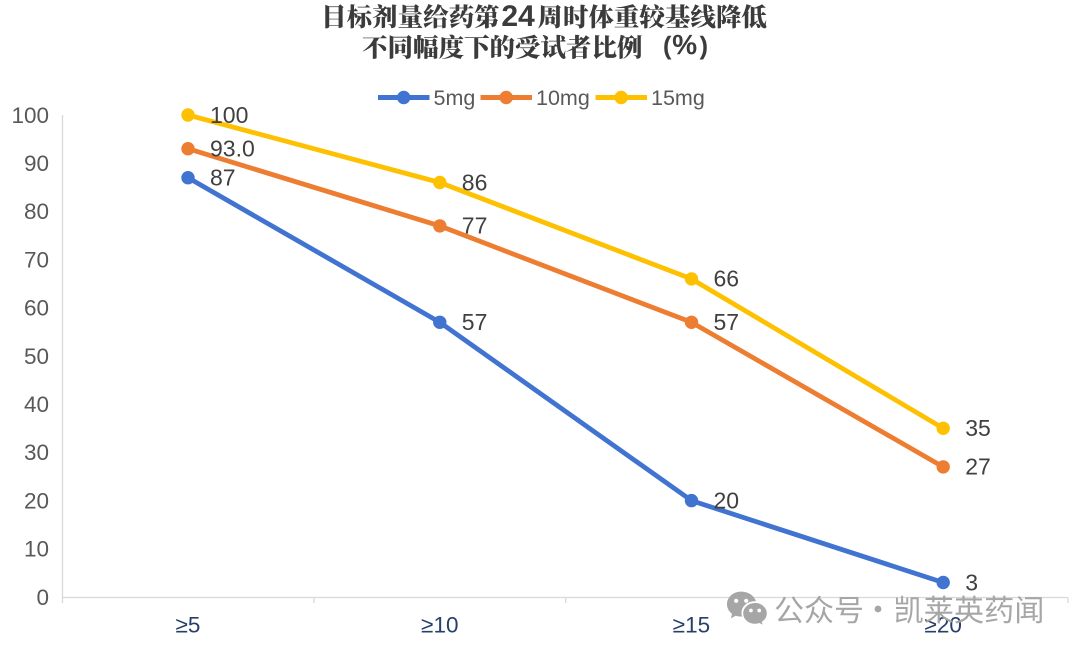 Image resolution: width=1080 pixels, height=657 pixels. What do you see at coordinates (36, 259) in the screenshot?
I see `svg-text: 70` at bounding box center [36, 259].